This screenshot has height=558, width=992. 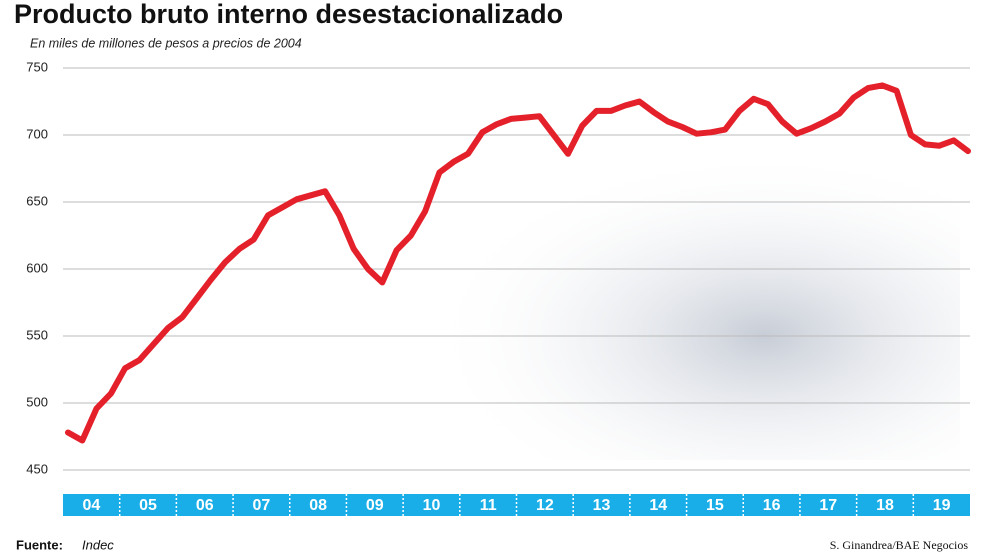 What do you see at coordinates (37, 66) in the screenshot?
I see `y-tick-label: 750` at bounding box center [37, 66].